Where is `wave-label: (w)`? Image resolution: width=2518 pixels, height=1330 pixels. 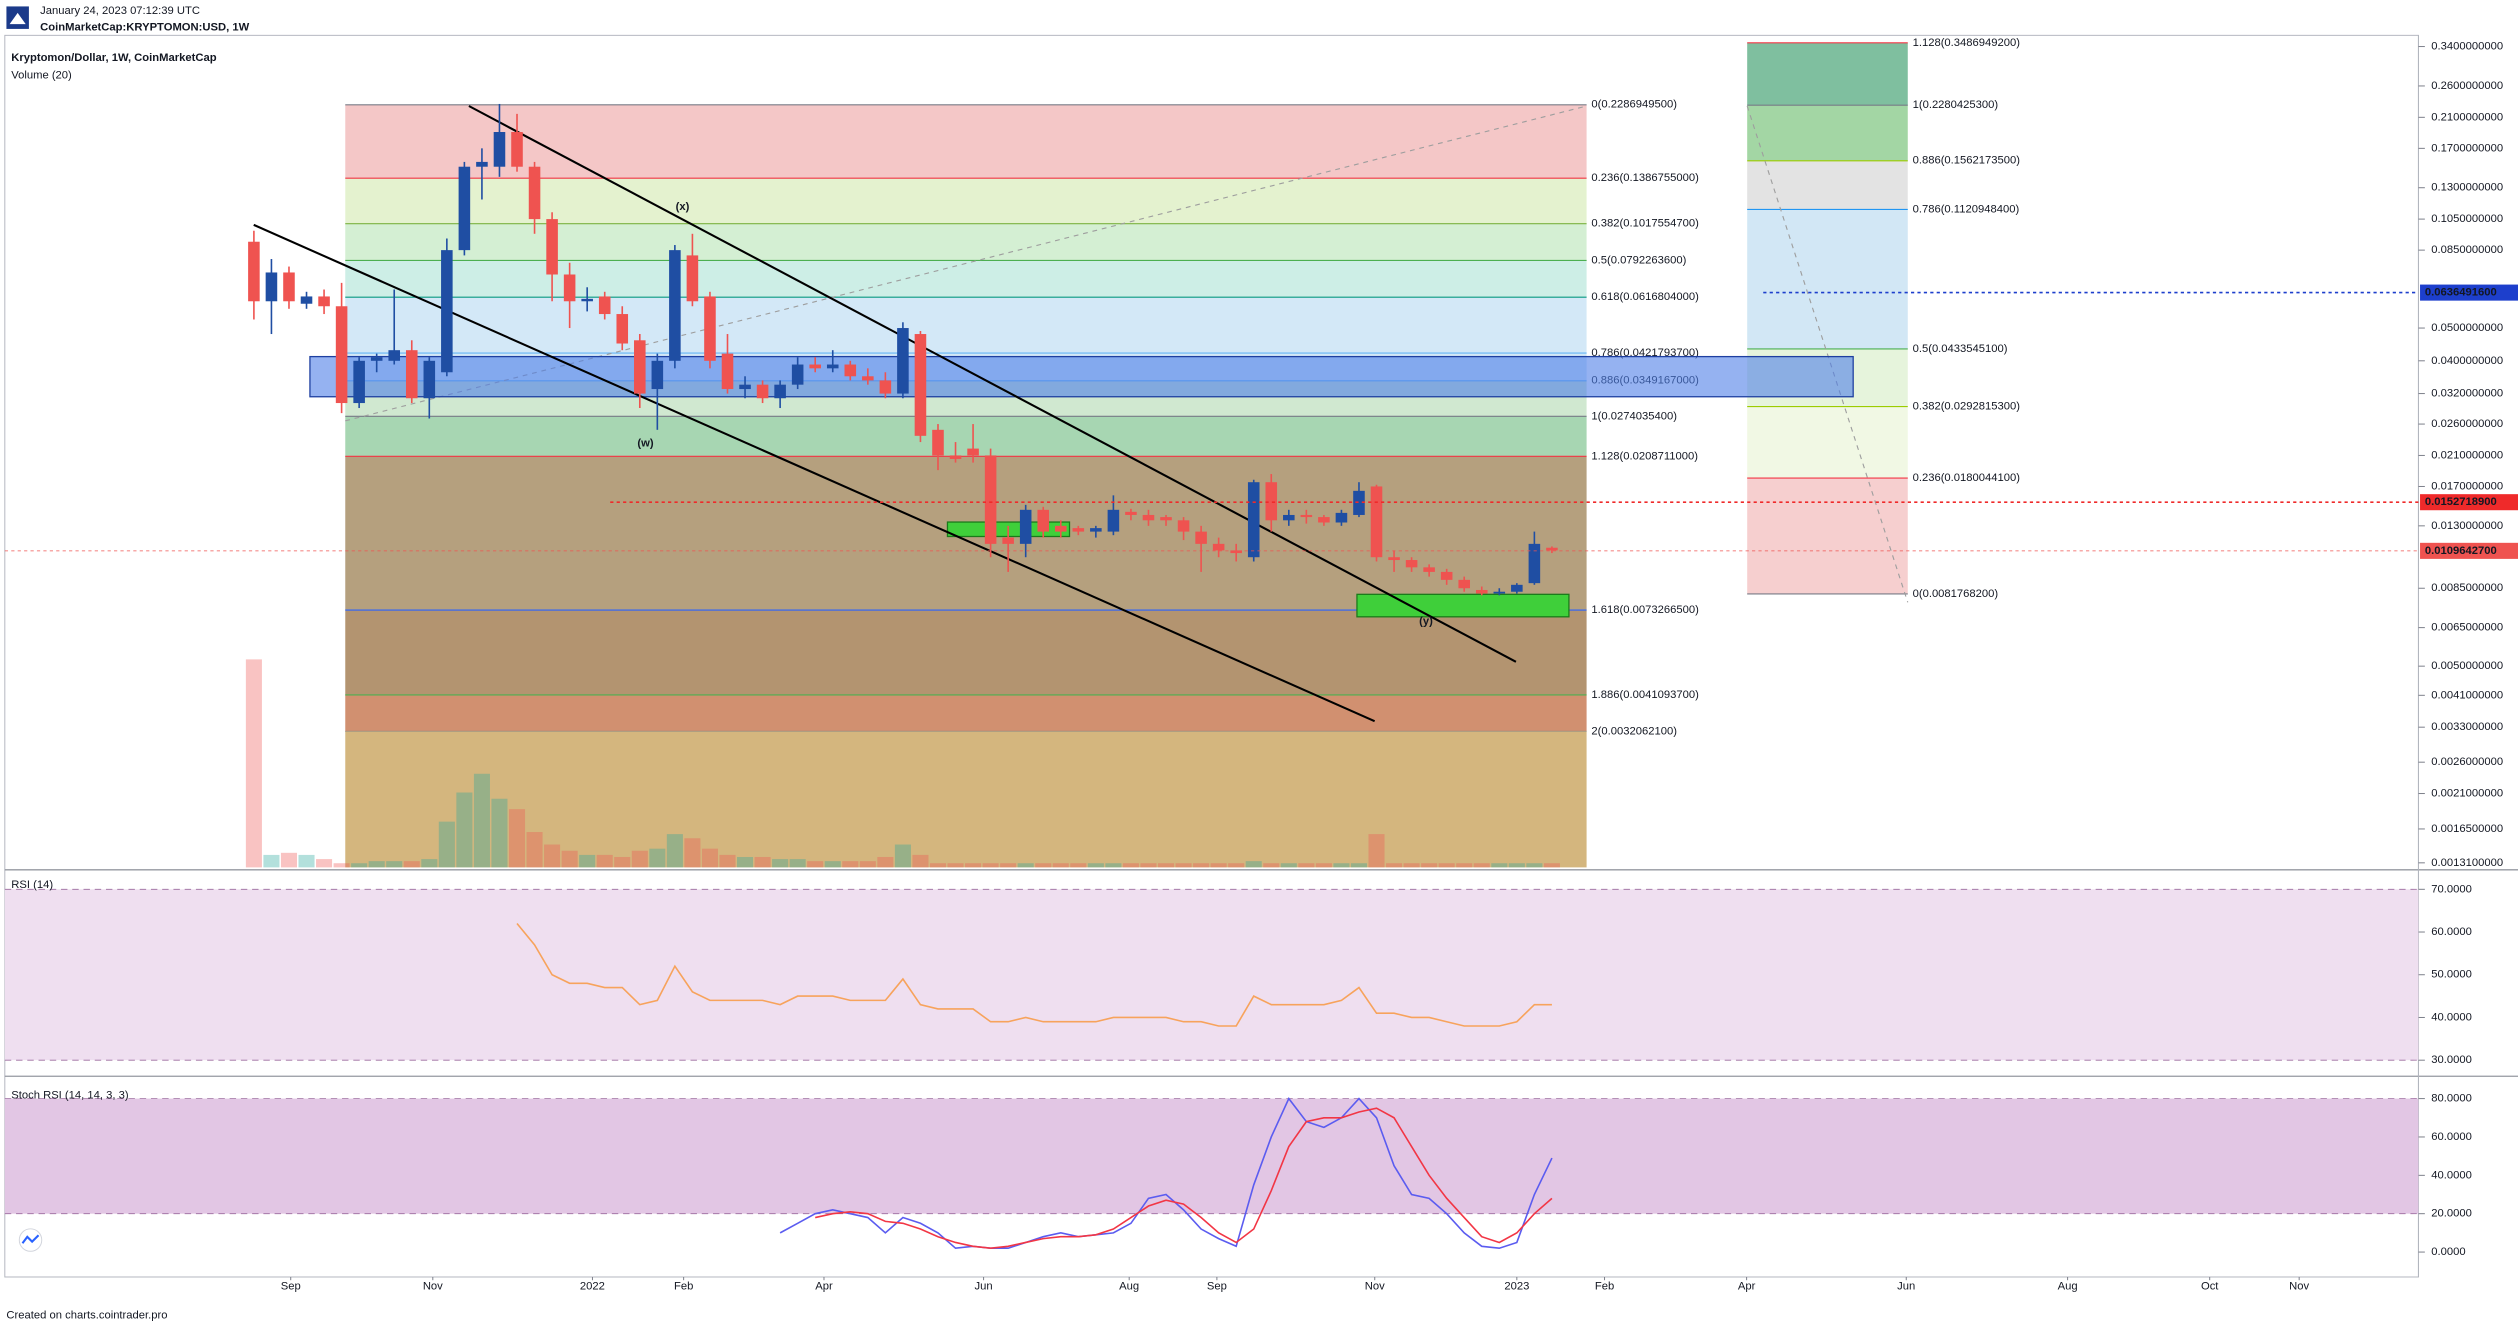
wave-label: (w) is located at coordinates (645, 443).